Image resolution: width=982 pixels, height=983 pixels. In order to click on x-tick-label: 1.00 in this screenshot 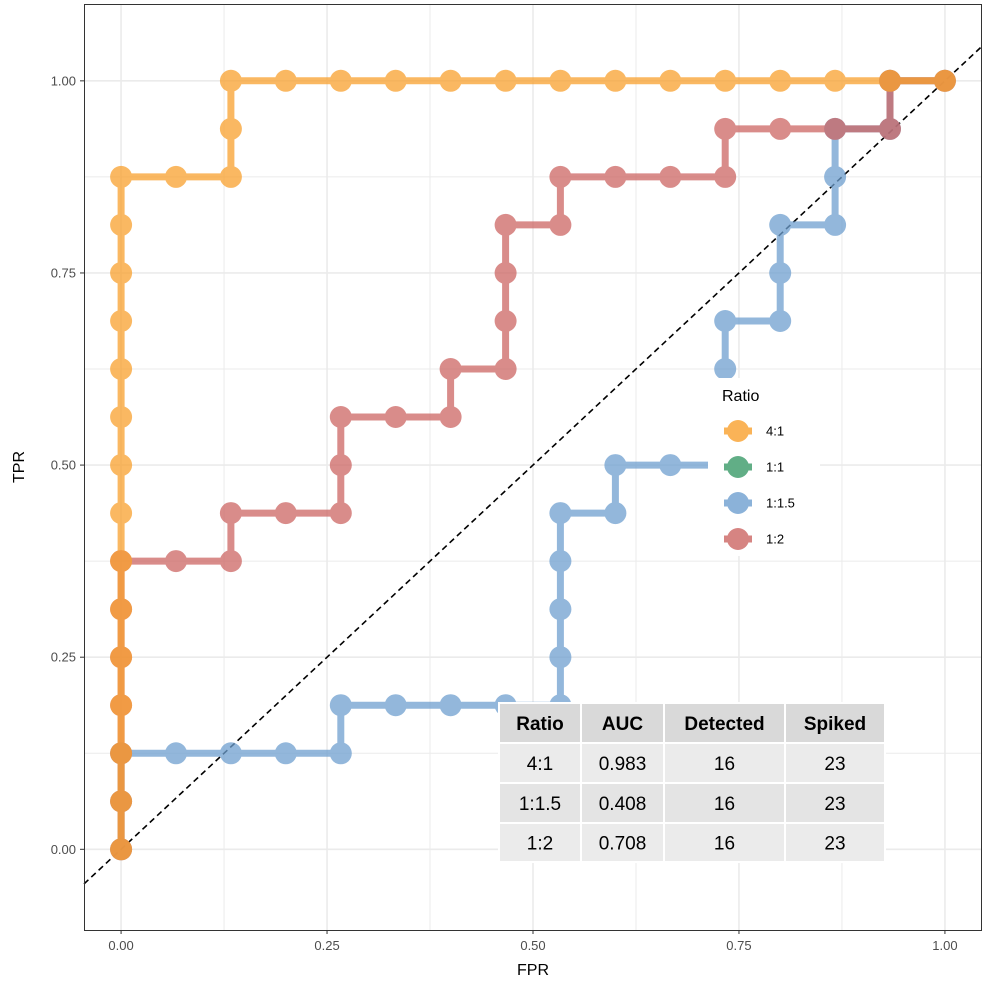, I will do `click(944, 945)`.